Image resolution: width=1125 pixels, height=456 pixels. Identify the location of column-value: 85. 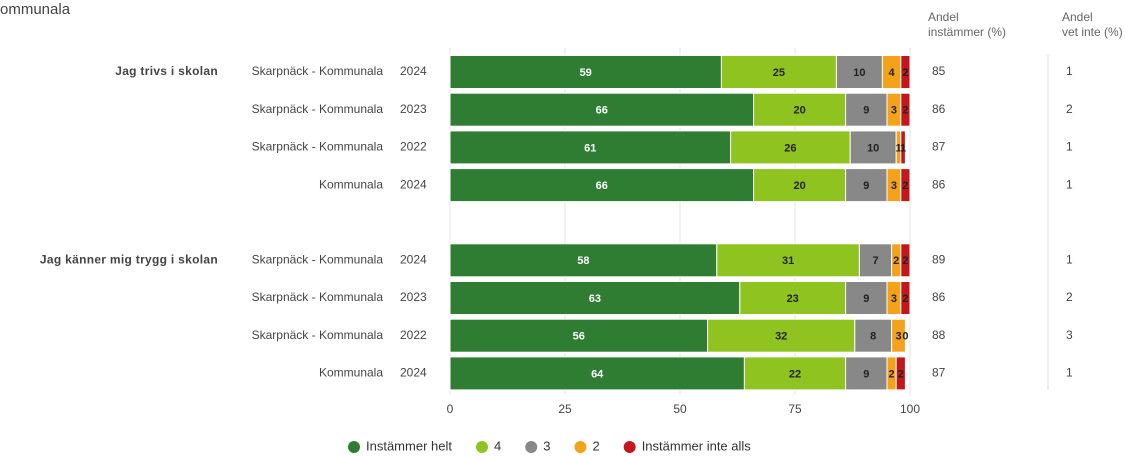
(939, 71).